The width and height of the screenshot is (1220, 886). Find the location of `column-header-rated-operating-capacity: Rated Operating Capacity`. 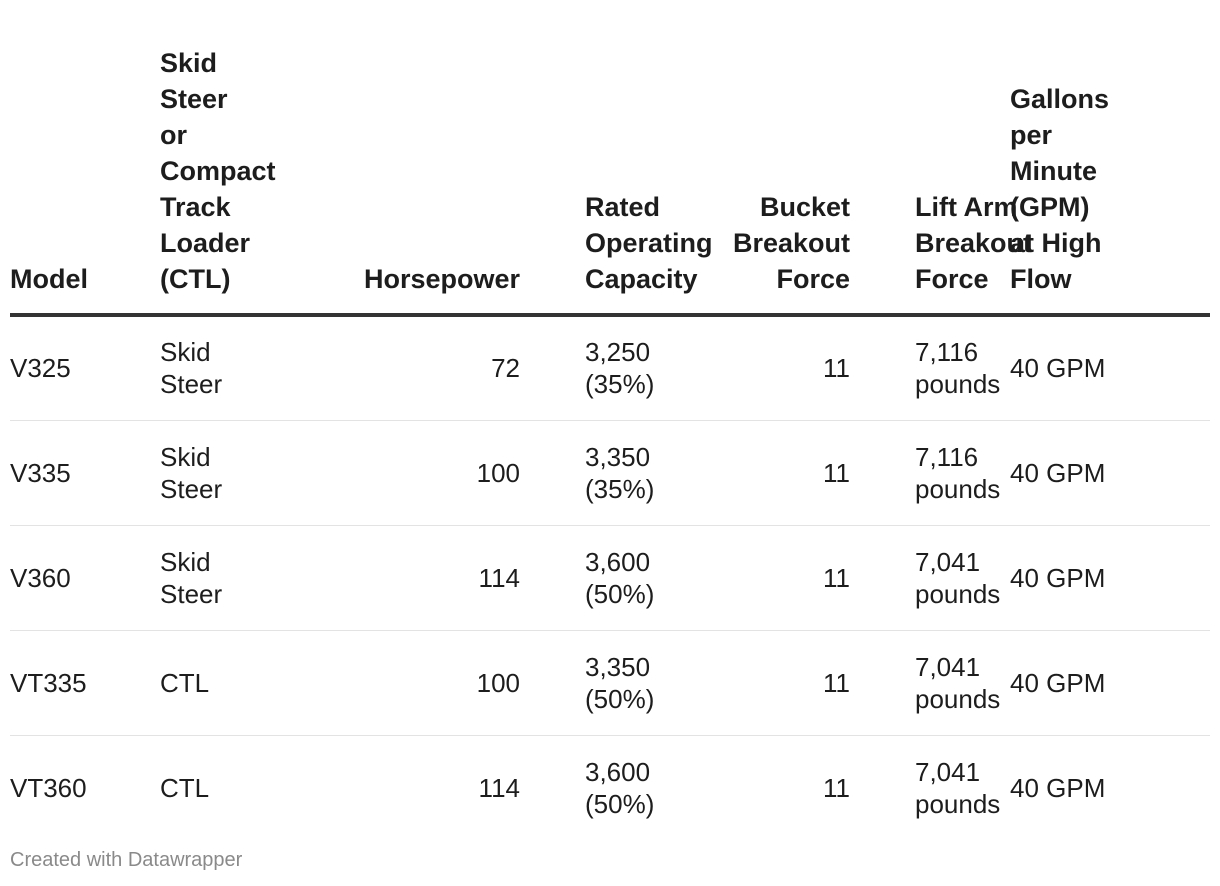

column-header-rated-operating-capacity: Rated Operating Capacity is located at coordinates (616, 158).